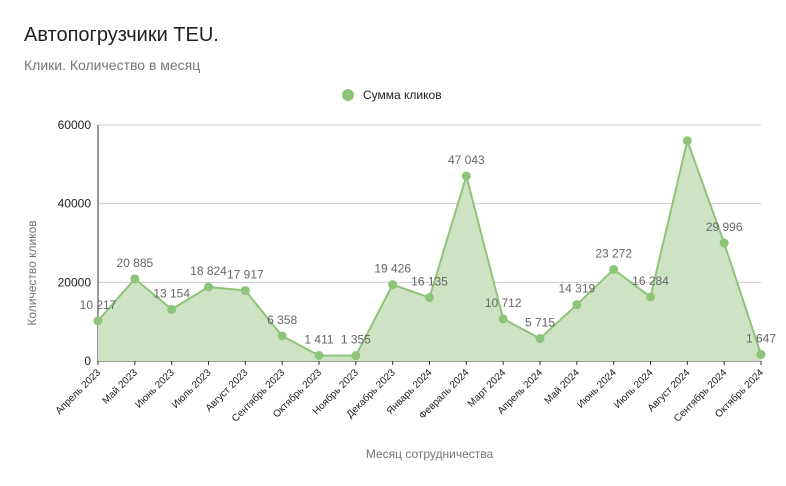  What do you see at coordinates (348, 95) in the screenshot?
I see `legend-marker` at bounding box center [348, 95].